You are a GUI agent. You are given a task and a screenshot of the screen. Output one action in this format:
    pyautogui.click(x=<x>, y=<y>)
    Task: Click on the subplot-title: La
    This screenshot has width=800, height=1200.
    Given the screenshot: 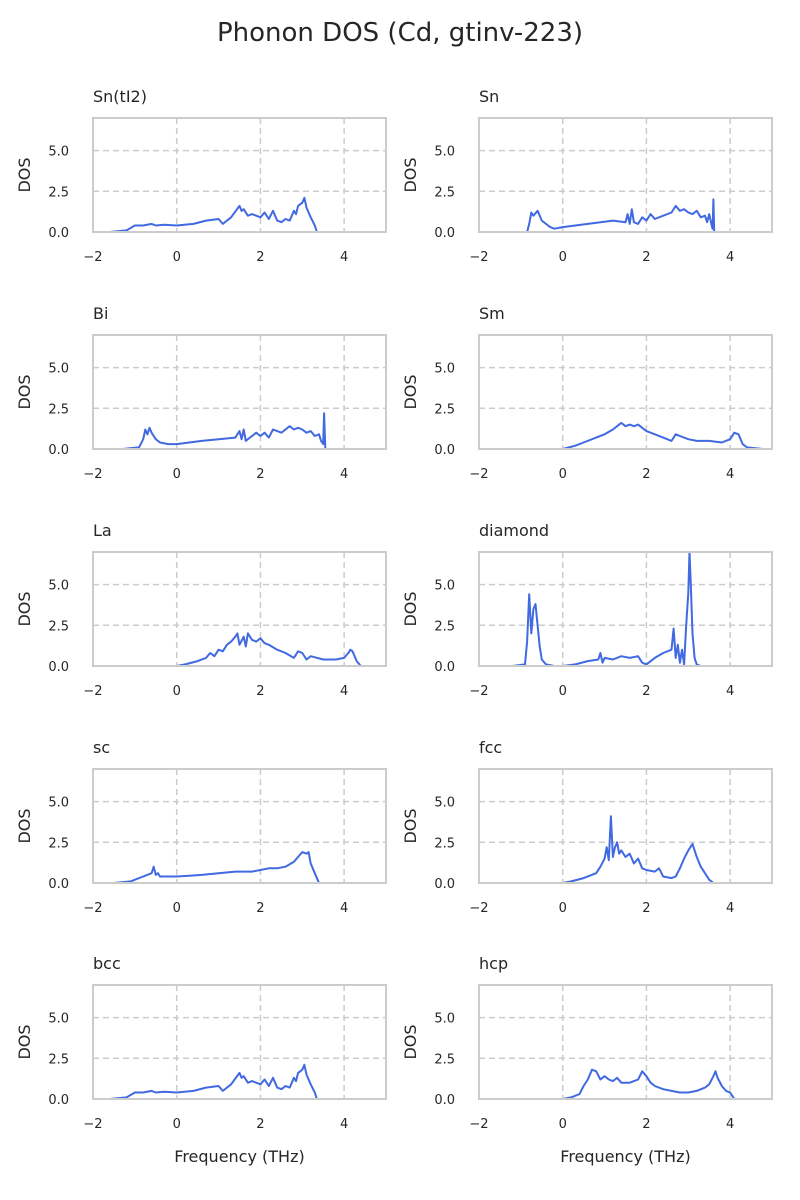 What is the action you would take?
    pyautogui.click(x=102, y=530)
    